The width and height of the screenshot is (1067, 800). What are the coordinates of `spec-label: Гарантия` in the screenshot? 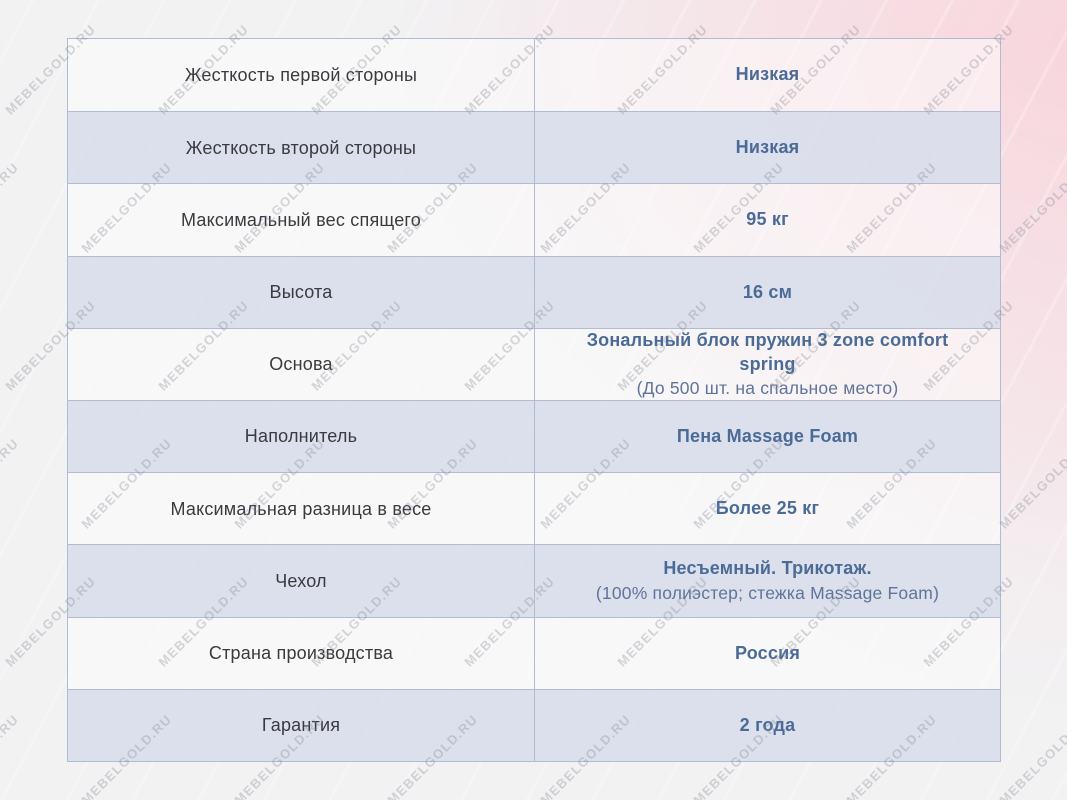 It's located at (301, 725).